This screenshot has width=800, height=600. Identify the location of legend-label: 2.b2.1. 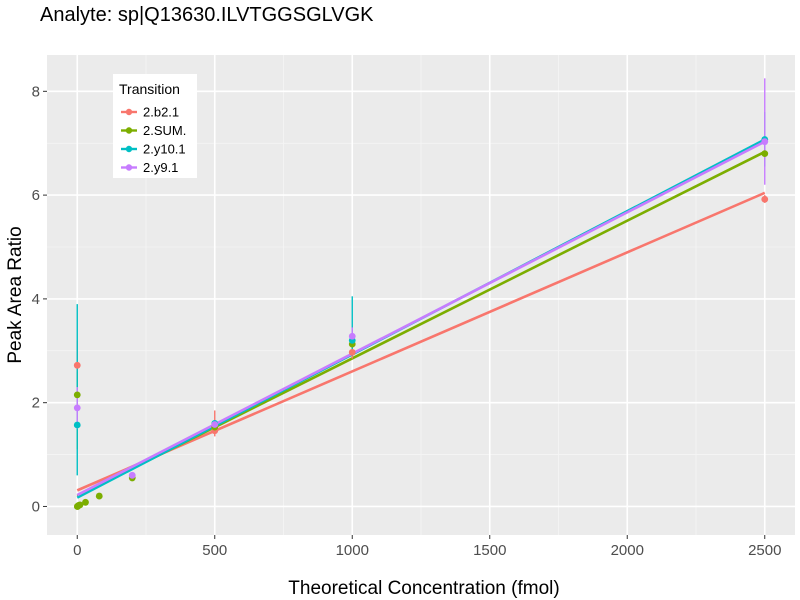
(161, 112).